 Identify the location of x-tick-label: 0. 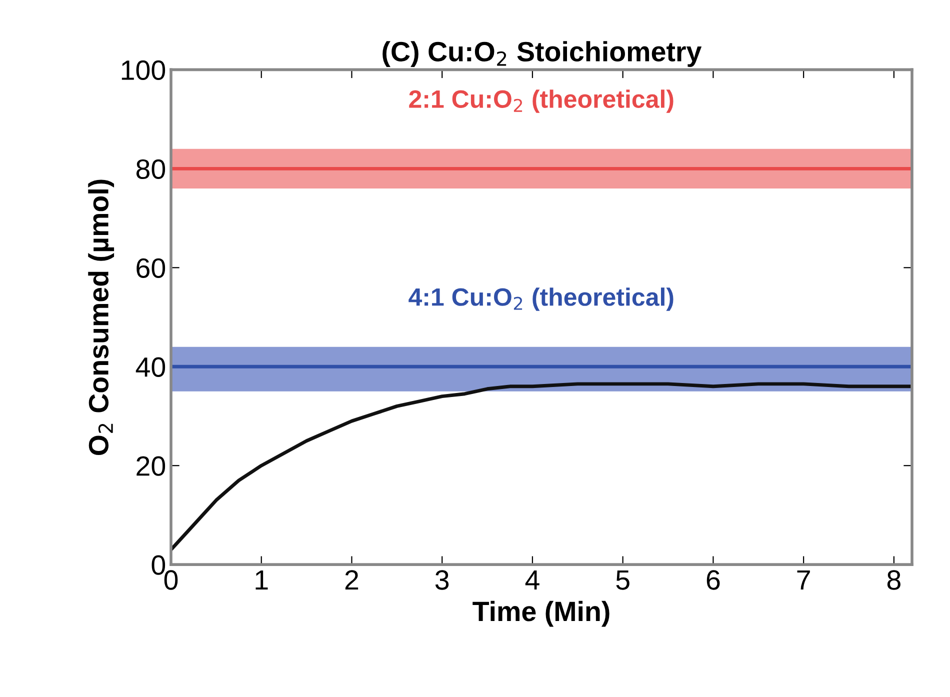
(171, 580).